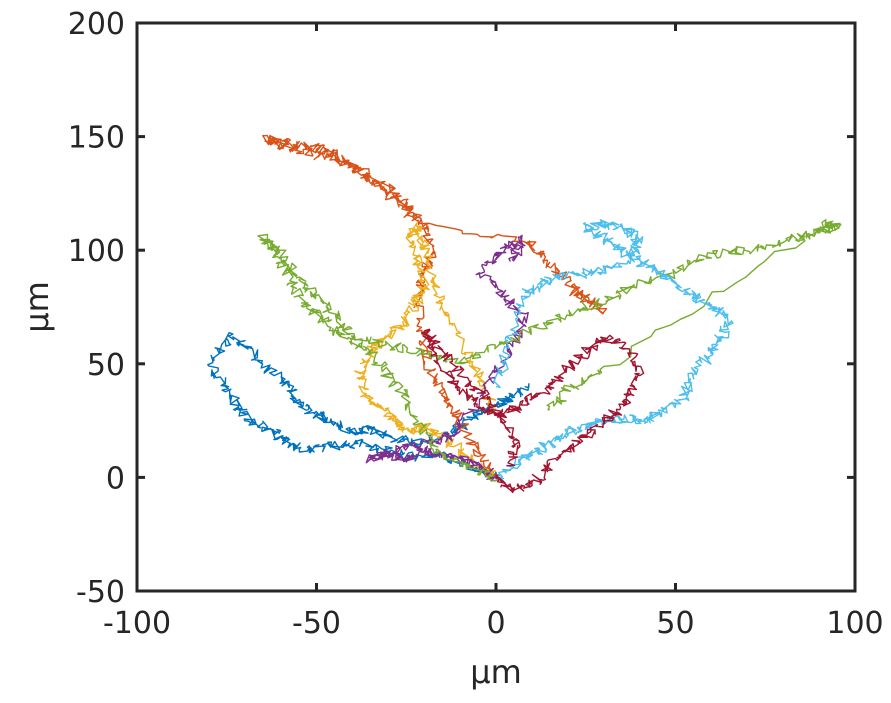 The height and width of the screenshot is (703, 891). I want to click on y-axis-label: μm, so click(37, 307).